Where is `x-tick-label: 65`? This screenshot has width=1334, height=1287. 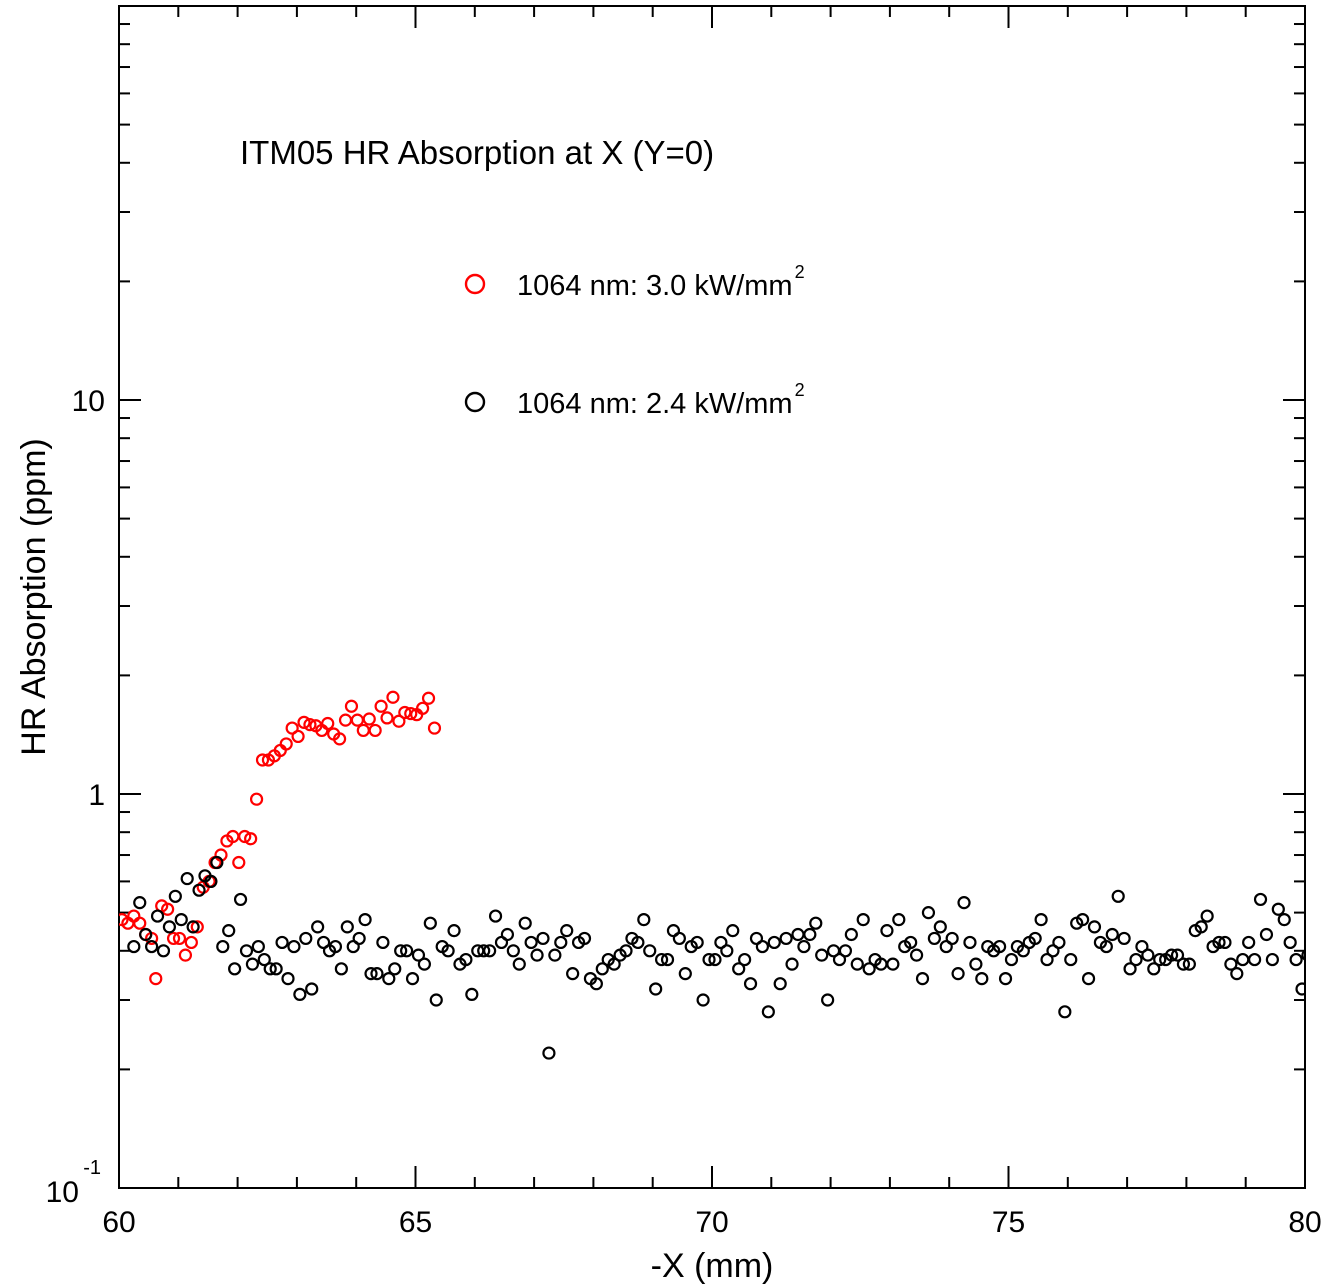 x-tick-label: 65 is located at coordinates (415, 1222).